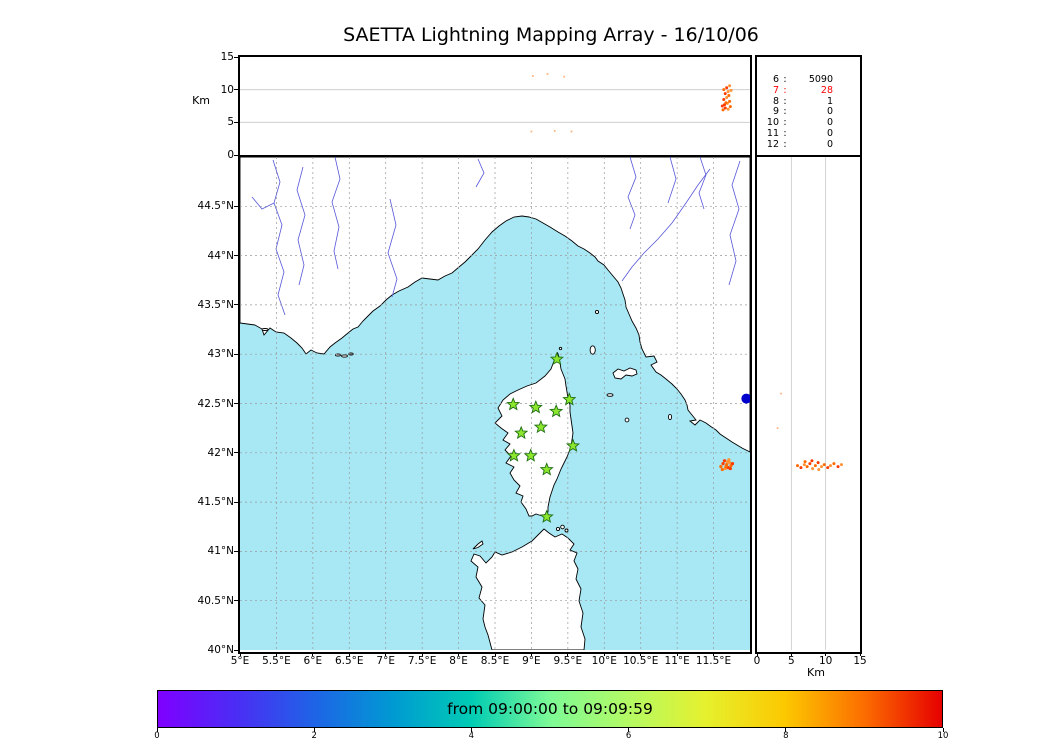 The image size is (1050, 750). Describe the element at coordinates (677, 661) in the screenshot. I see `lon-tick-label: 11°E` at that location.